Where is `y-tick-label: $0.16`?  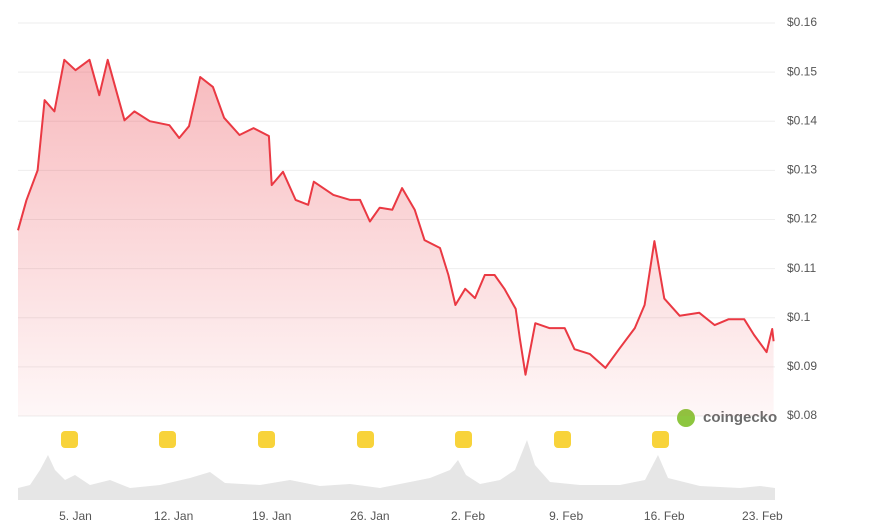 y-tick-label: $0.16 is located at coordinates (802, 22).